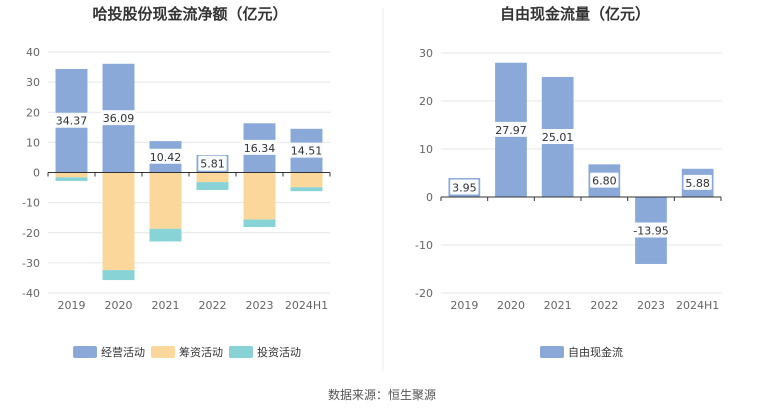 This screenshot has width=765, height=413. I want to click on left-chart-x-tick-label: 2019, so click(72, 305).